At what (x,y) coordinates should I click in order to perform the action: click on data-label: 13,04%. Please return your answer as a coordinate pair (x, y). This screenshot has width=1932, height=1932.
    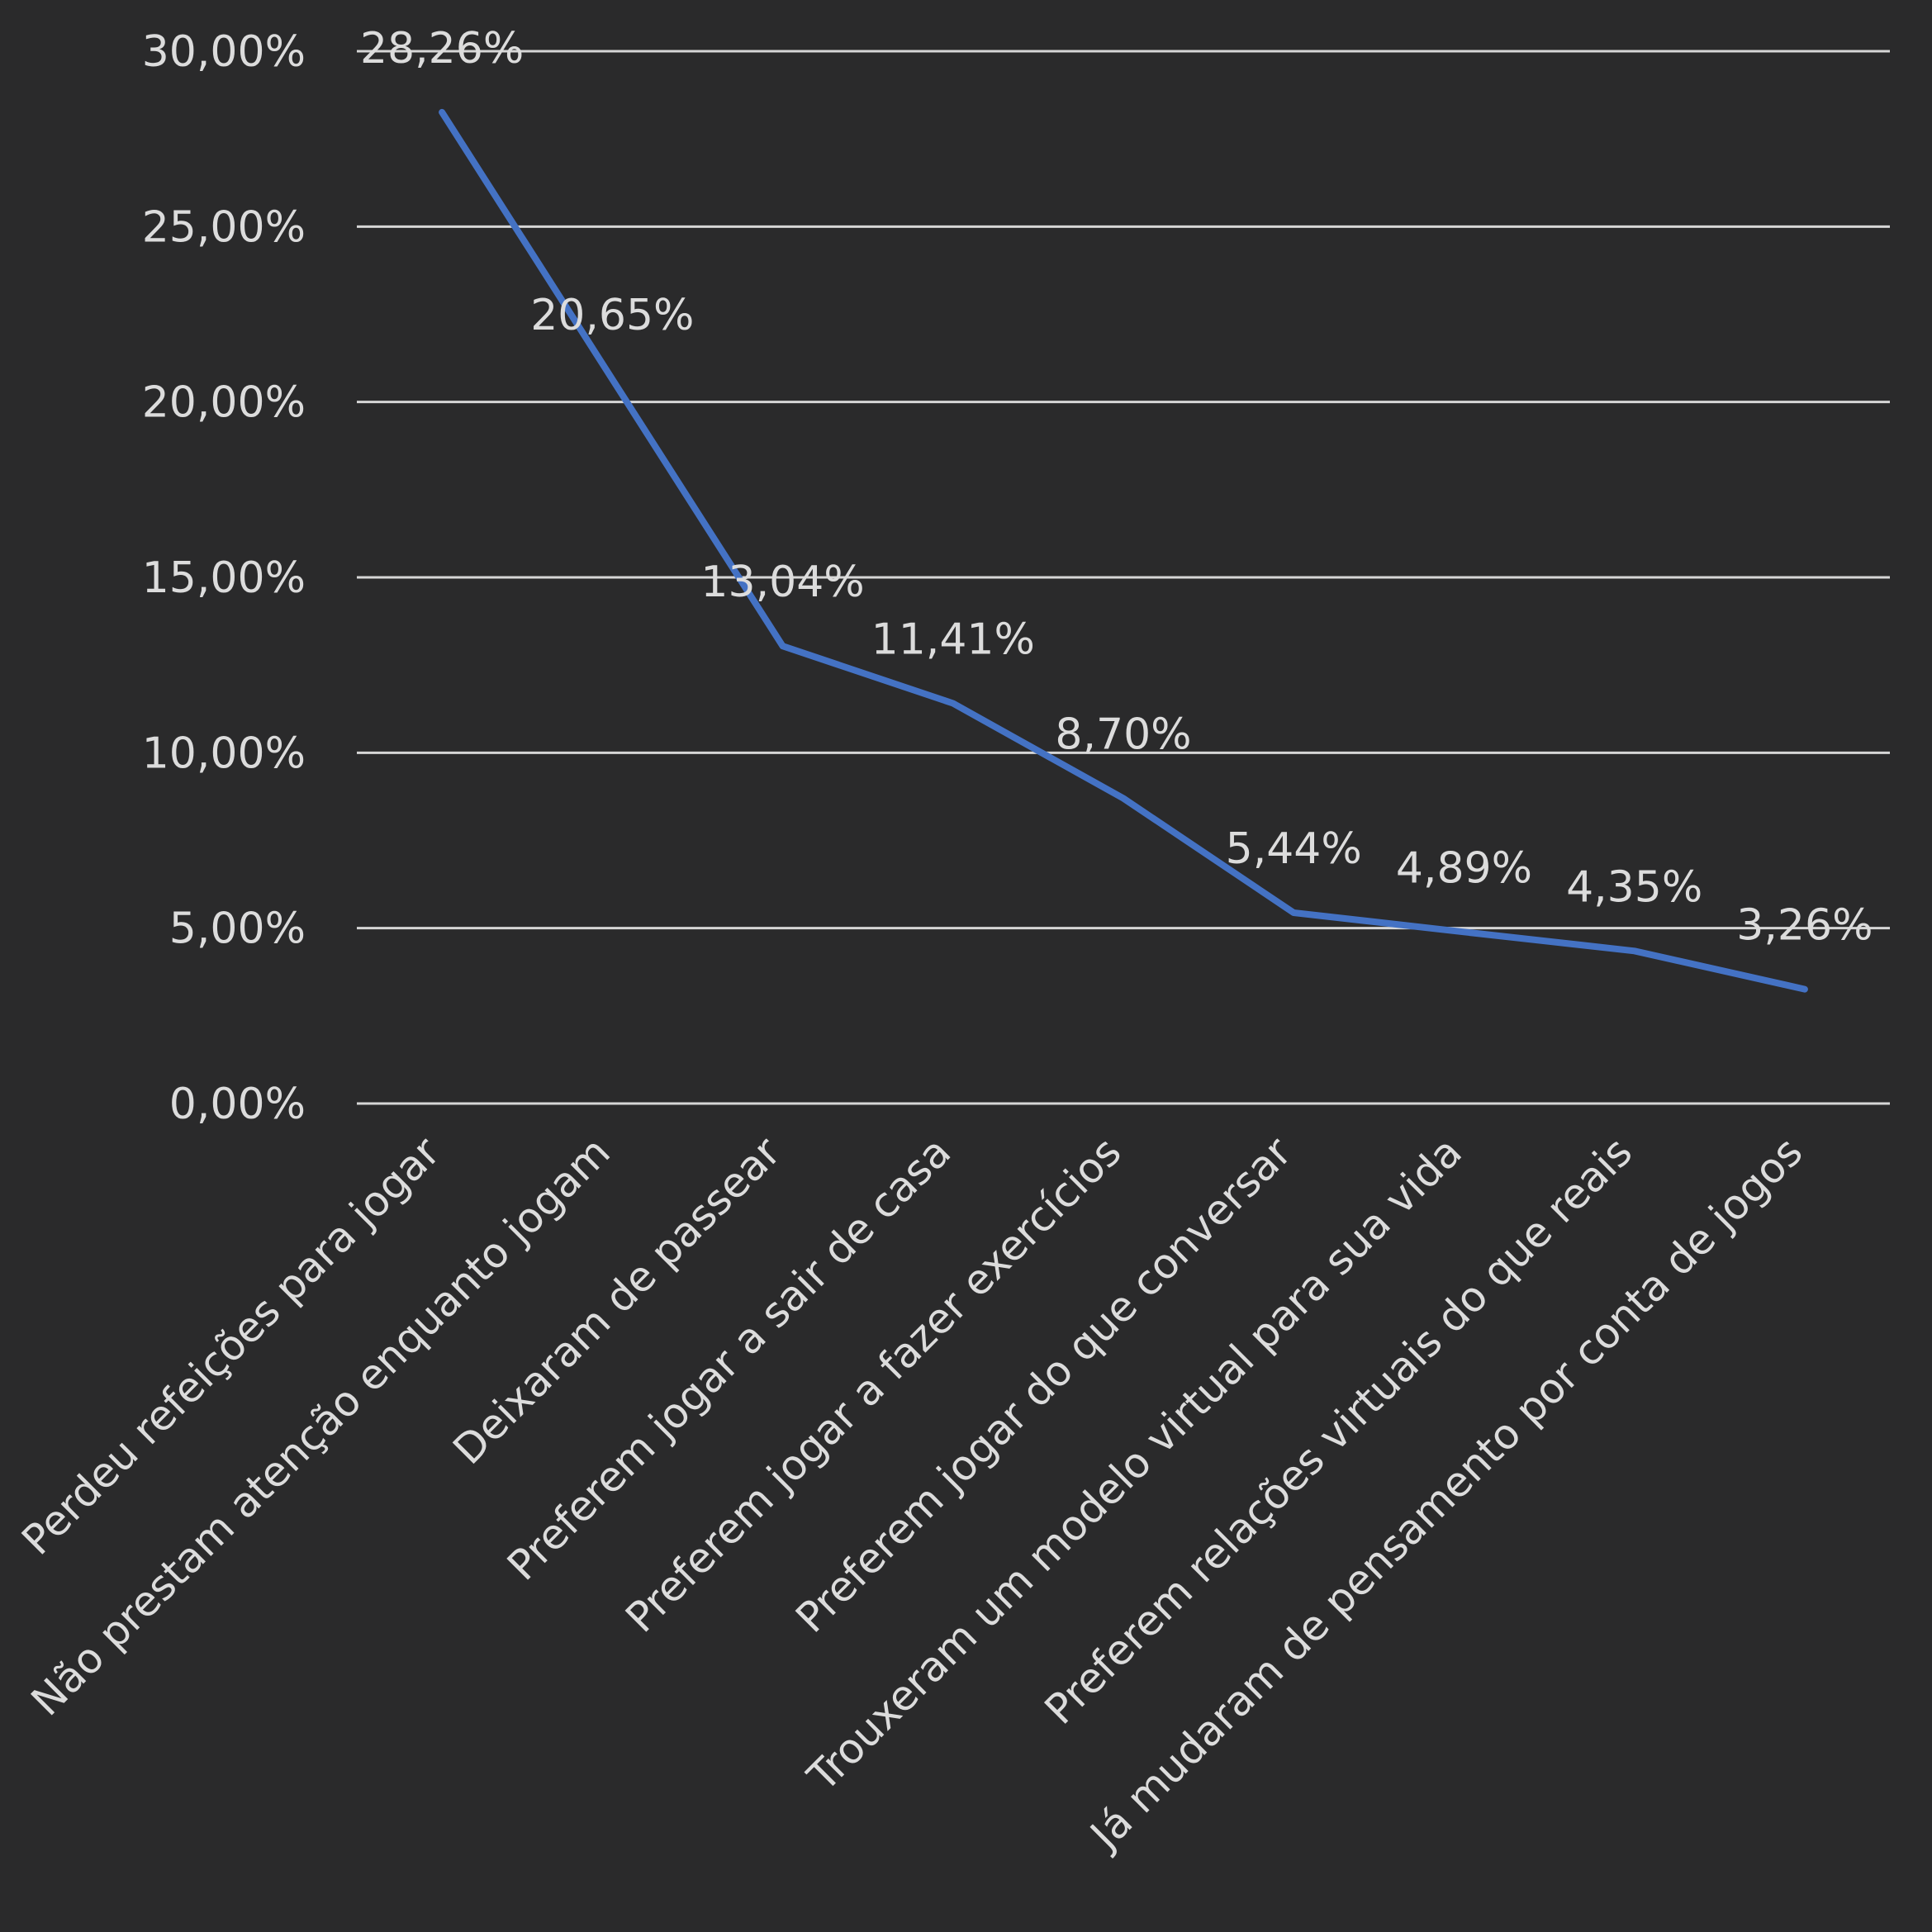
    Looking at the image, I should click on (782, 582).